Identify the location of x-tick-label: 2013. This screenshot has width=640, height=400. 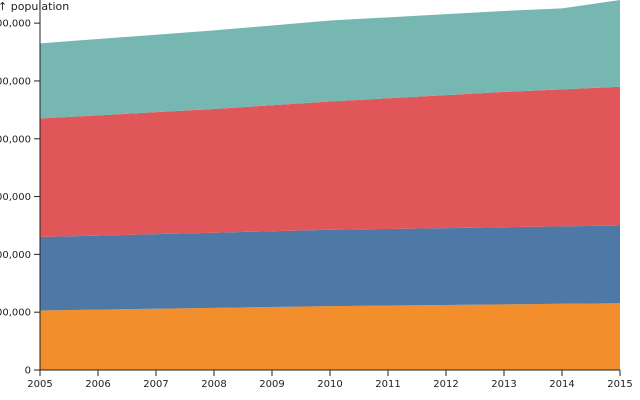
(503, 384).